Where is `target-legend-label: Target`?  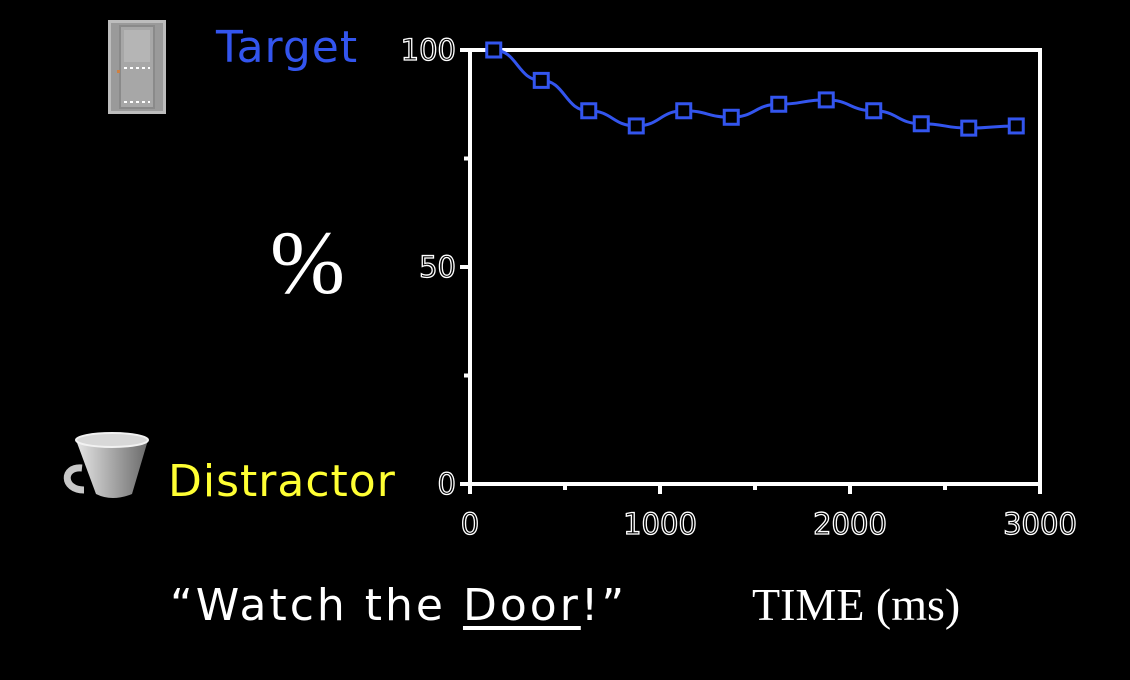
target-legend-label: Target is located at coordinates (287, 47).